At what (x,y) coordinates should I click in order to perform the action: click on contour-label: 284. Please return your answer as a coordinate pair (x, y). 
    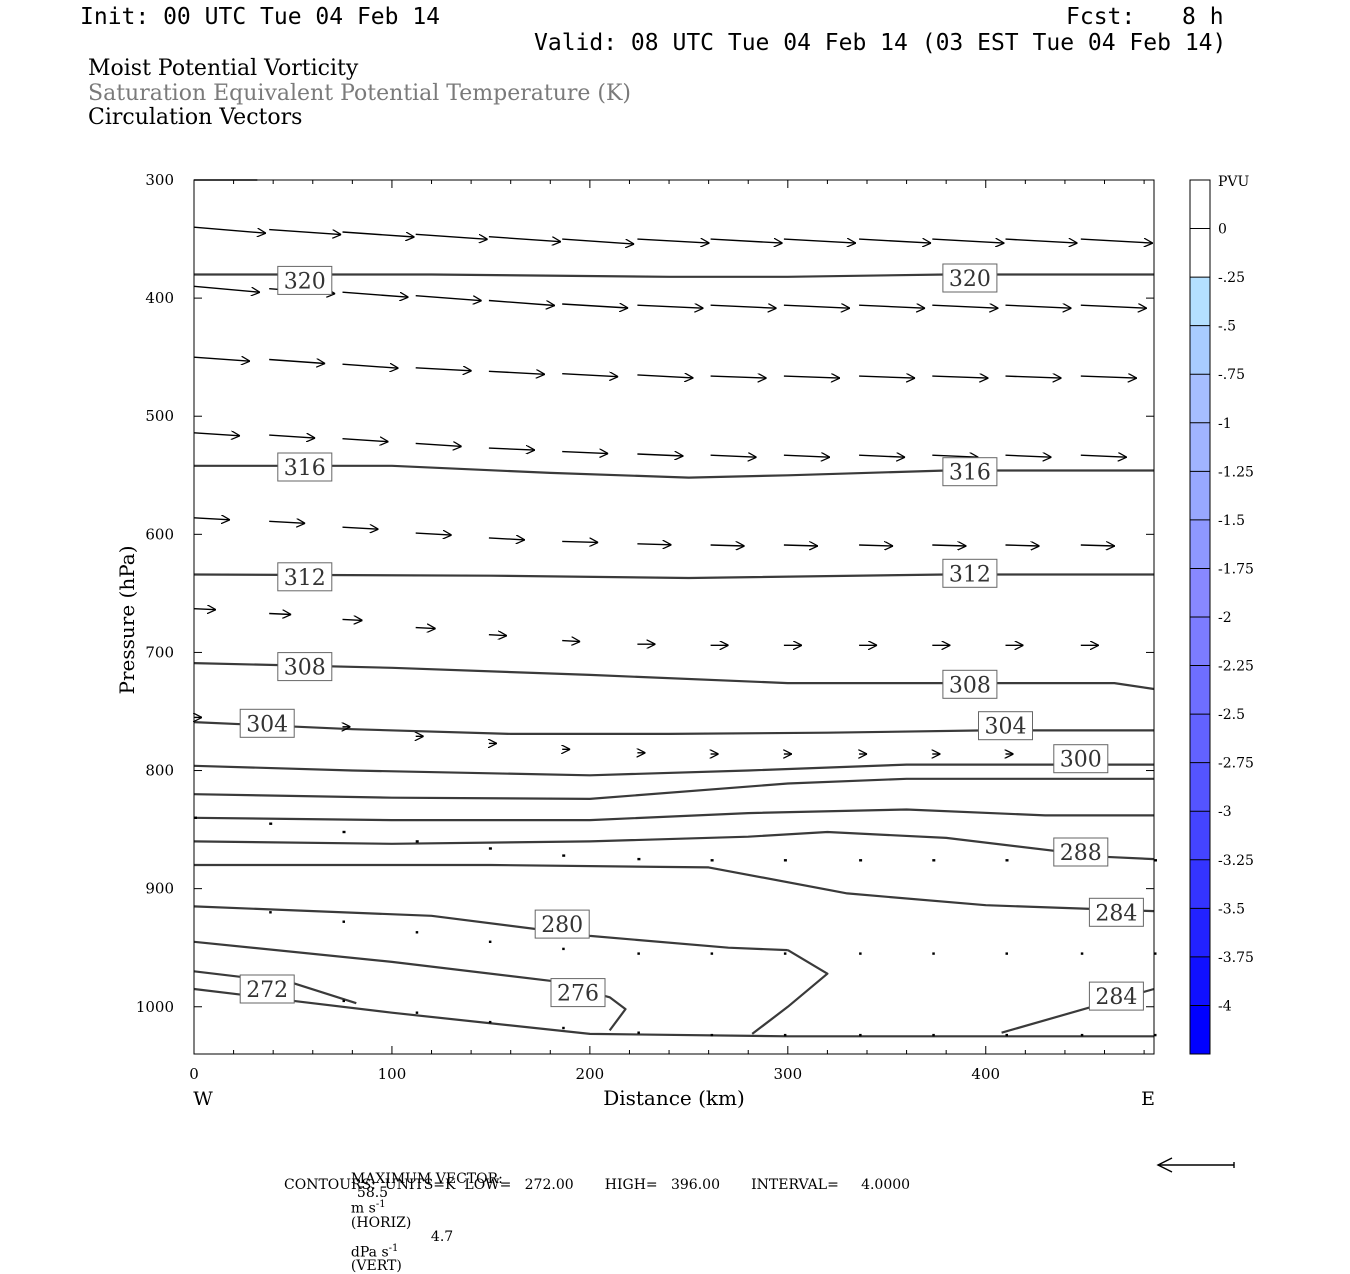
    Looking at the image, I should click on (1116, 996).